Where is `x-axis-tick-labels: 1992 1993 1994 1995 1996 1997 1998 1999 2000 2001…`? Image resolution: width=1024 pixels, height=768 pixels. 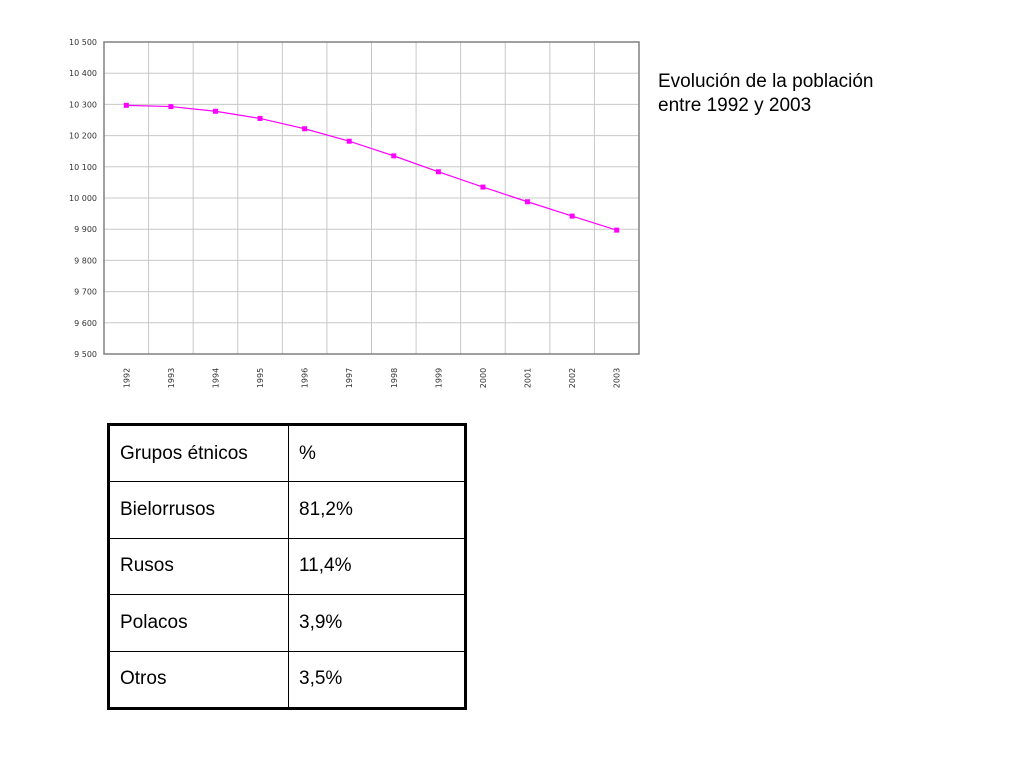 x-axis-tick-labels: 1992 1993 1994 1995 1996 1997 1998 1999 2000 2001… is located at coordinates (371, 378).